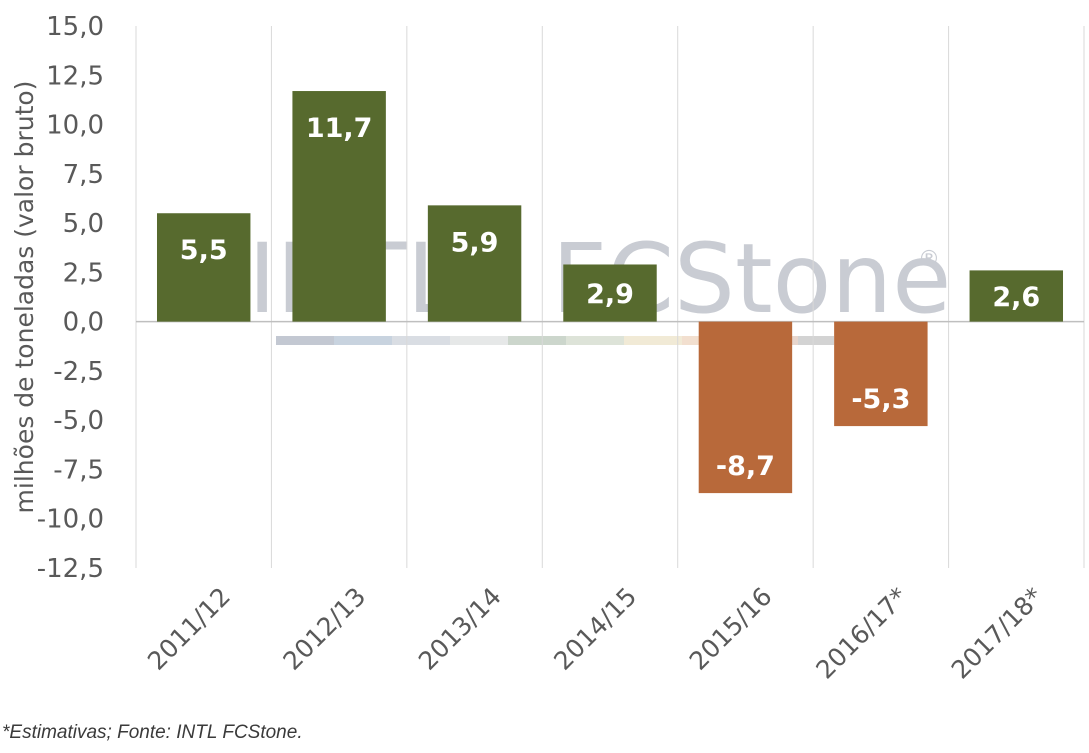 This screenshot has width=1089, height=753. I want to click on data-label: 2,6, so click(1016, 297).